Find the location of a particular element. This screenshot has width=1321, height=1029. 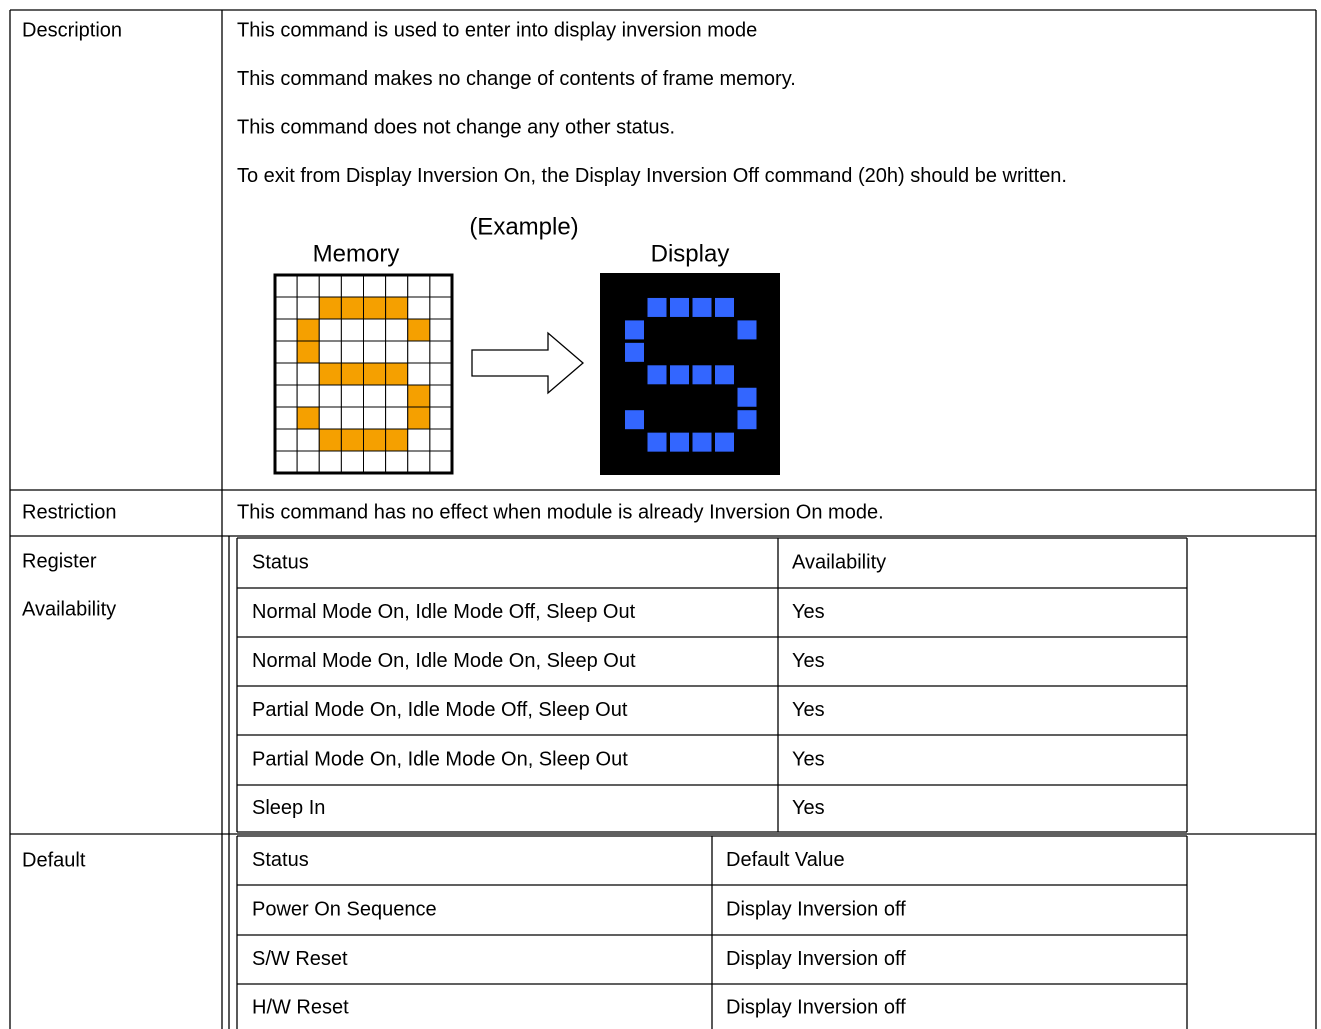

example-caption: (Example) is located at coordinates (523, 226).